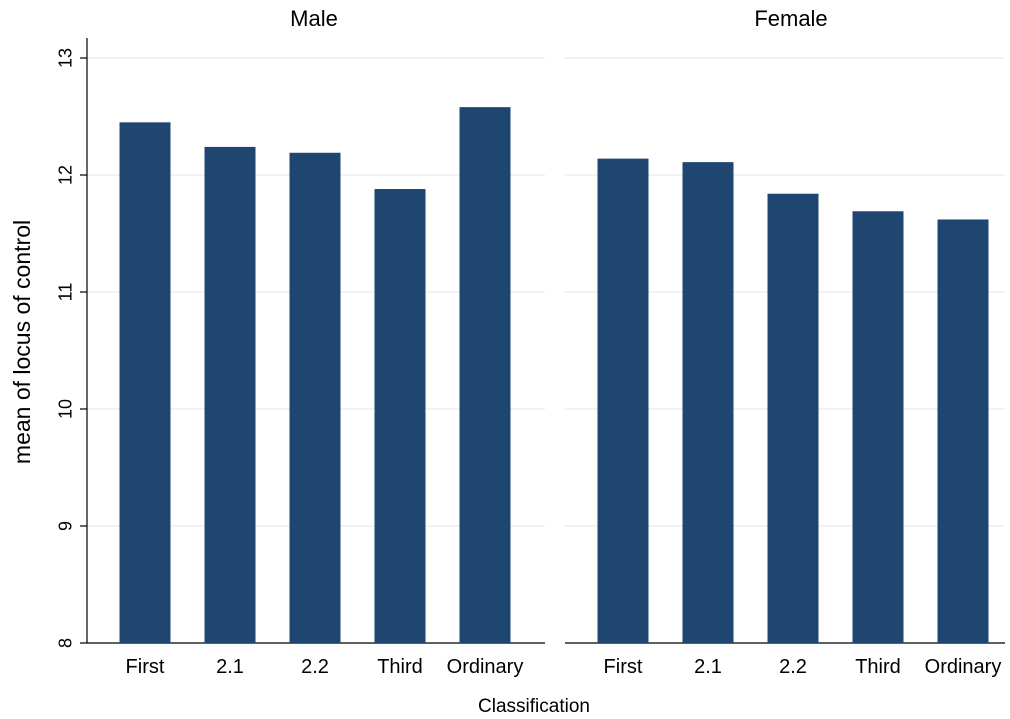  What do you see at coordinates (65, 643) in the screenshot?
I see `y-tick-label: 8` at bounding box center [65, 643].